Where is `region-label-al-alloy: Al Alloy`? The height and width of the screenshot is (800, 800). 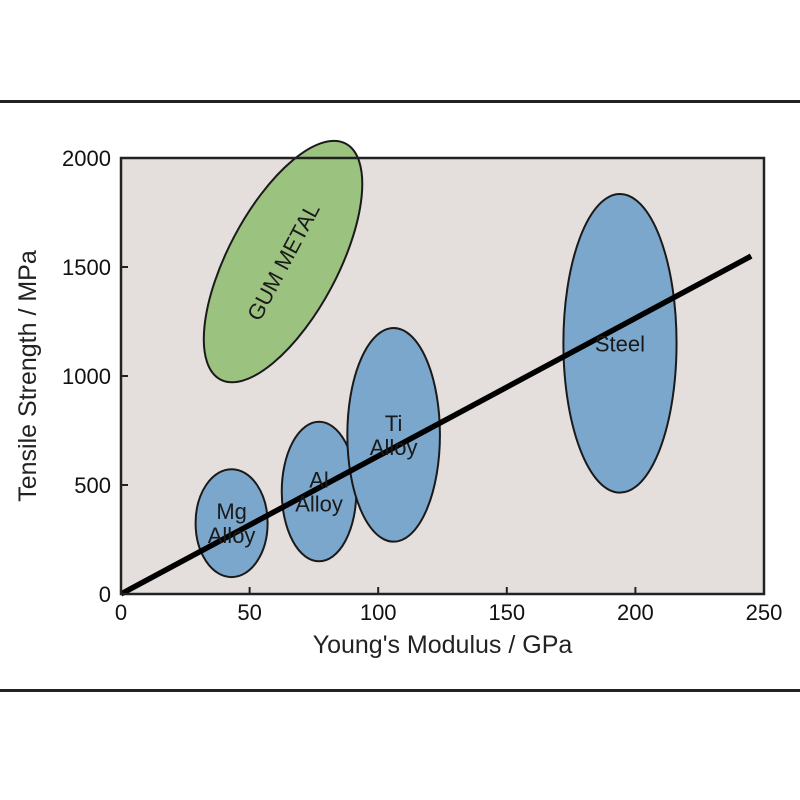
region-label-al-alloy: Al Alloy is located at coordinates (319, 492).